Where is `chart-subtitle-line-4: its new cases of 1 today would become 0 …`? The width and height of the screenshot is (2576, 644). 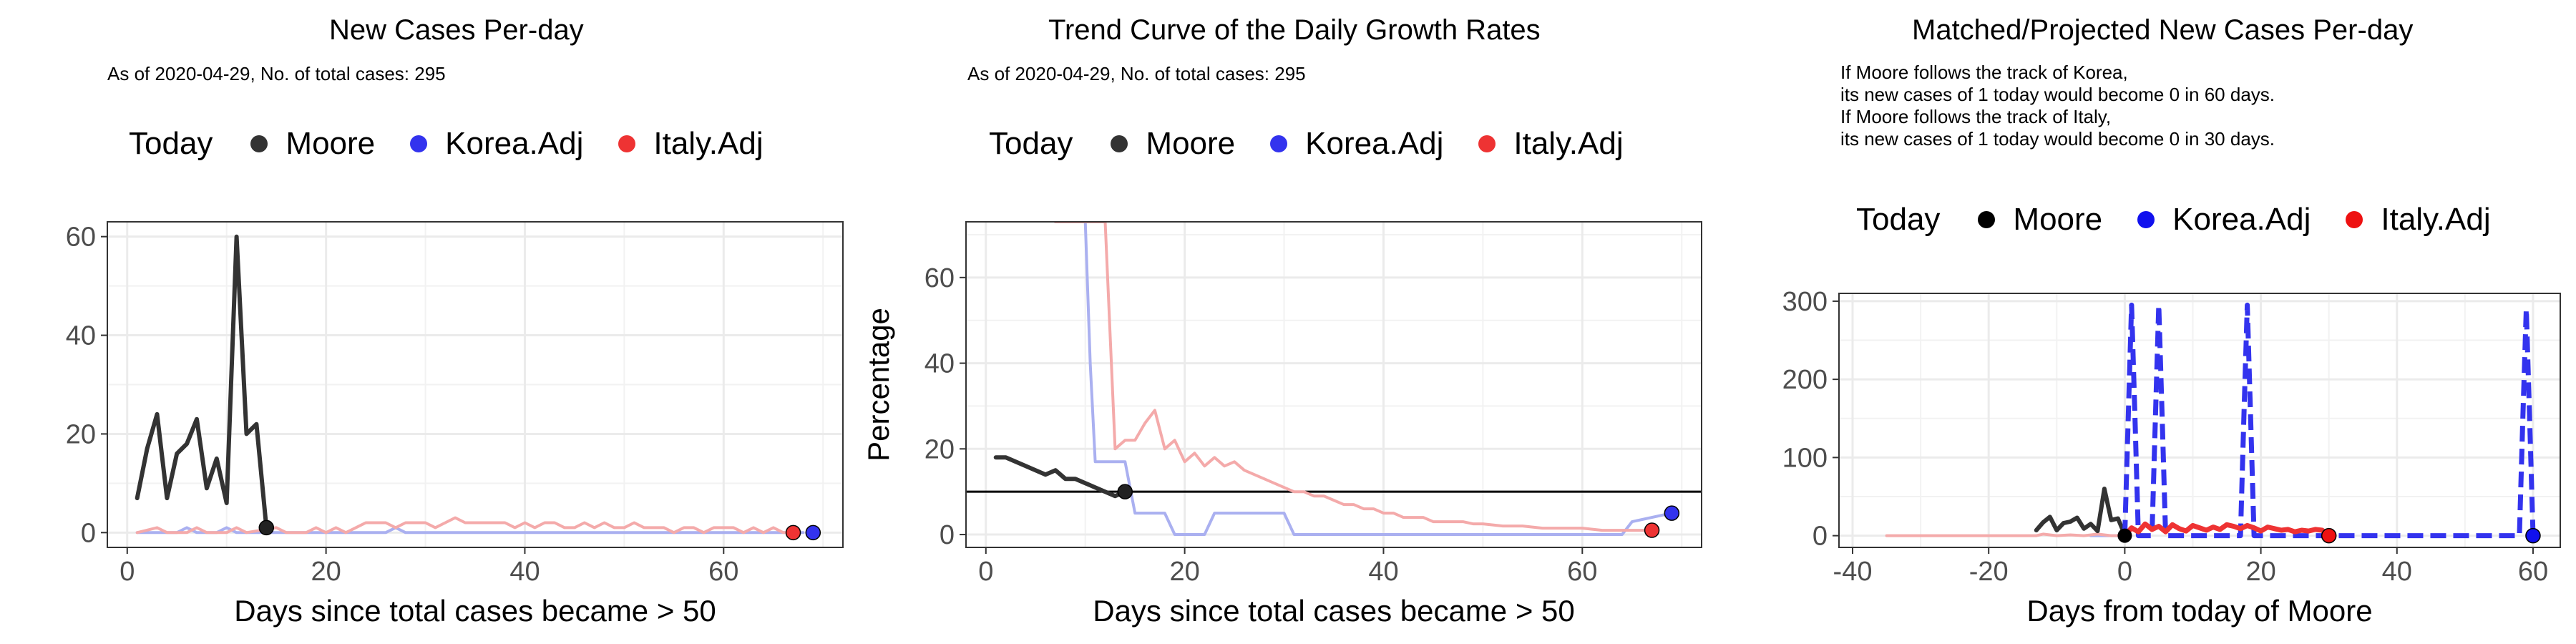
chart-subtitle-line-4: its new cases of 1 today would become 0 … is located at coordinates (2057, 139).